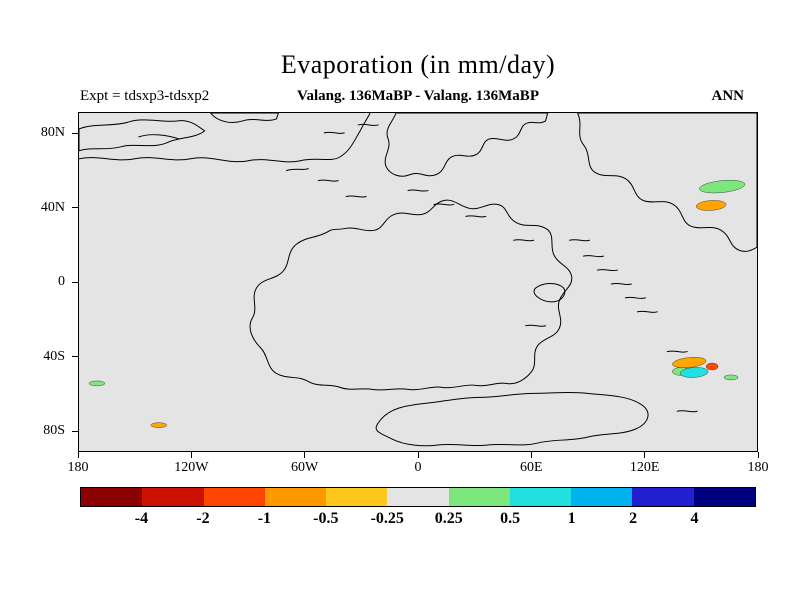  I want to click on lon-tick-label: 0, so click(418, 467).